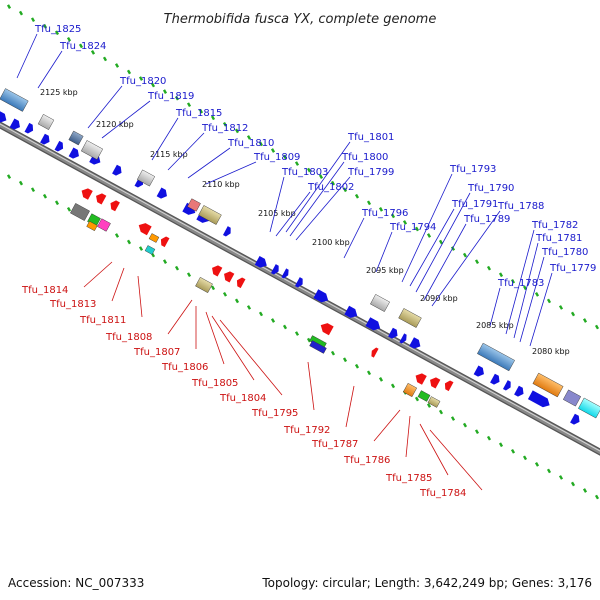 The height and width of the screenshot is (600, 600). I want to click on gene-label-bottom: Tfu_1787, so click(334, 444).